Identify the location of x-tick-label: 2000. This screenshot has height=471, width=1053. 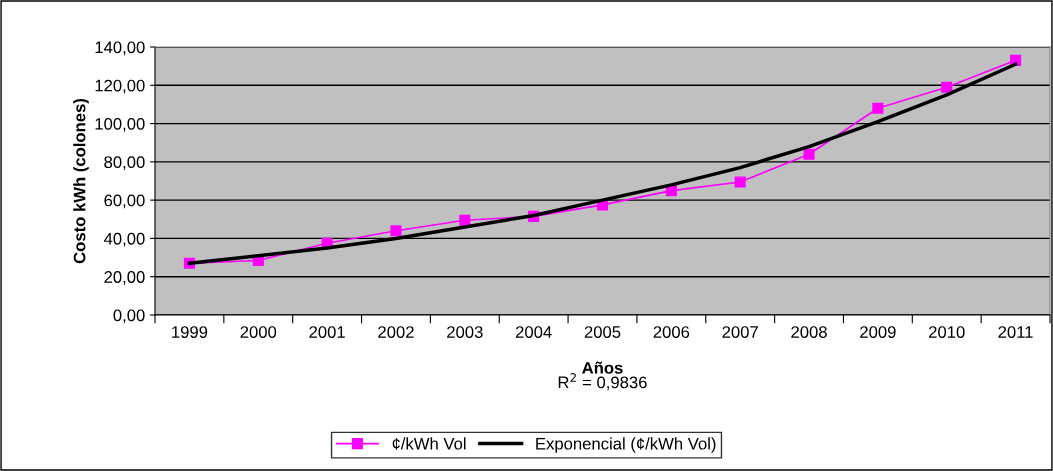
(258, 332).